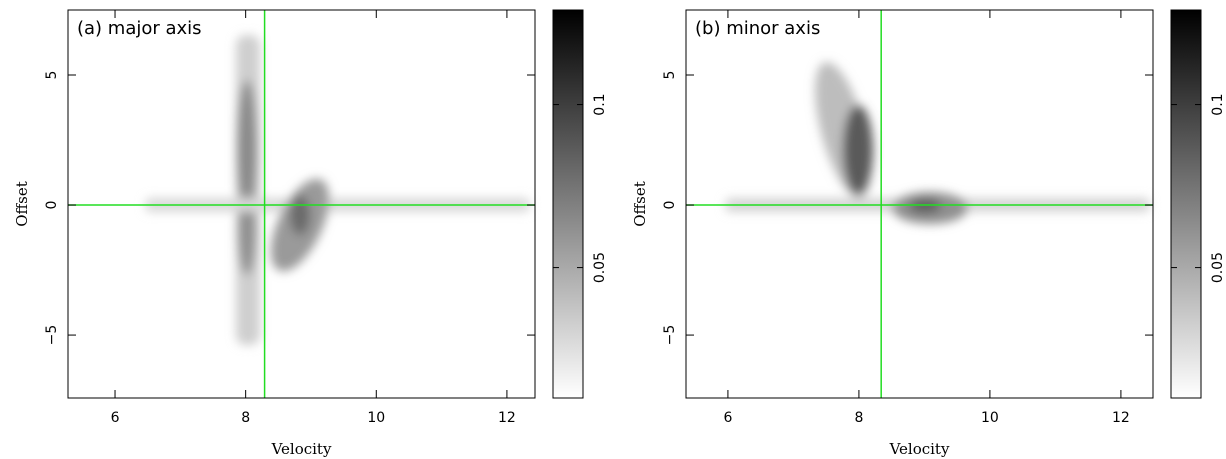 Image resolution: width=1226 pixels, height=459 pixels. I want to click on panel-title: (a) major axis, so click(139, 28).